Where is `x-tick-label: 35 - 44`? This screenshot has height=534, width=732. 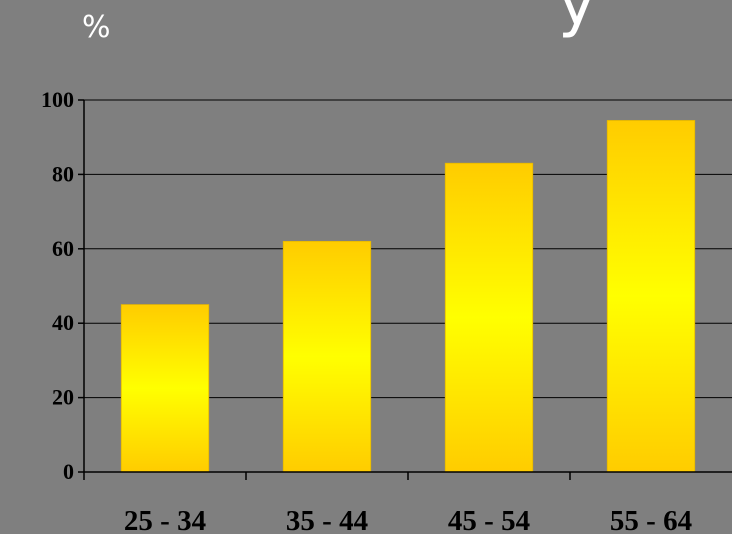
x-tick-label: 35 - 44 is located at coordinates (327, 519).